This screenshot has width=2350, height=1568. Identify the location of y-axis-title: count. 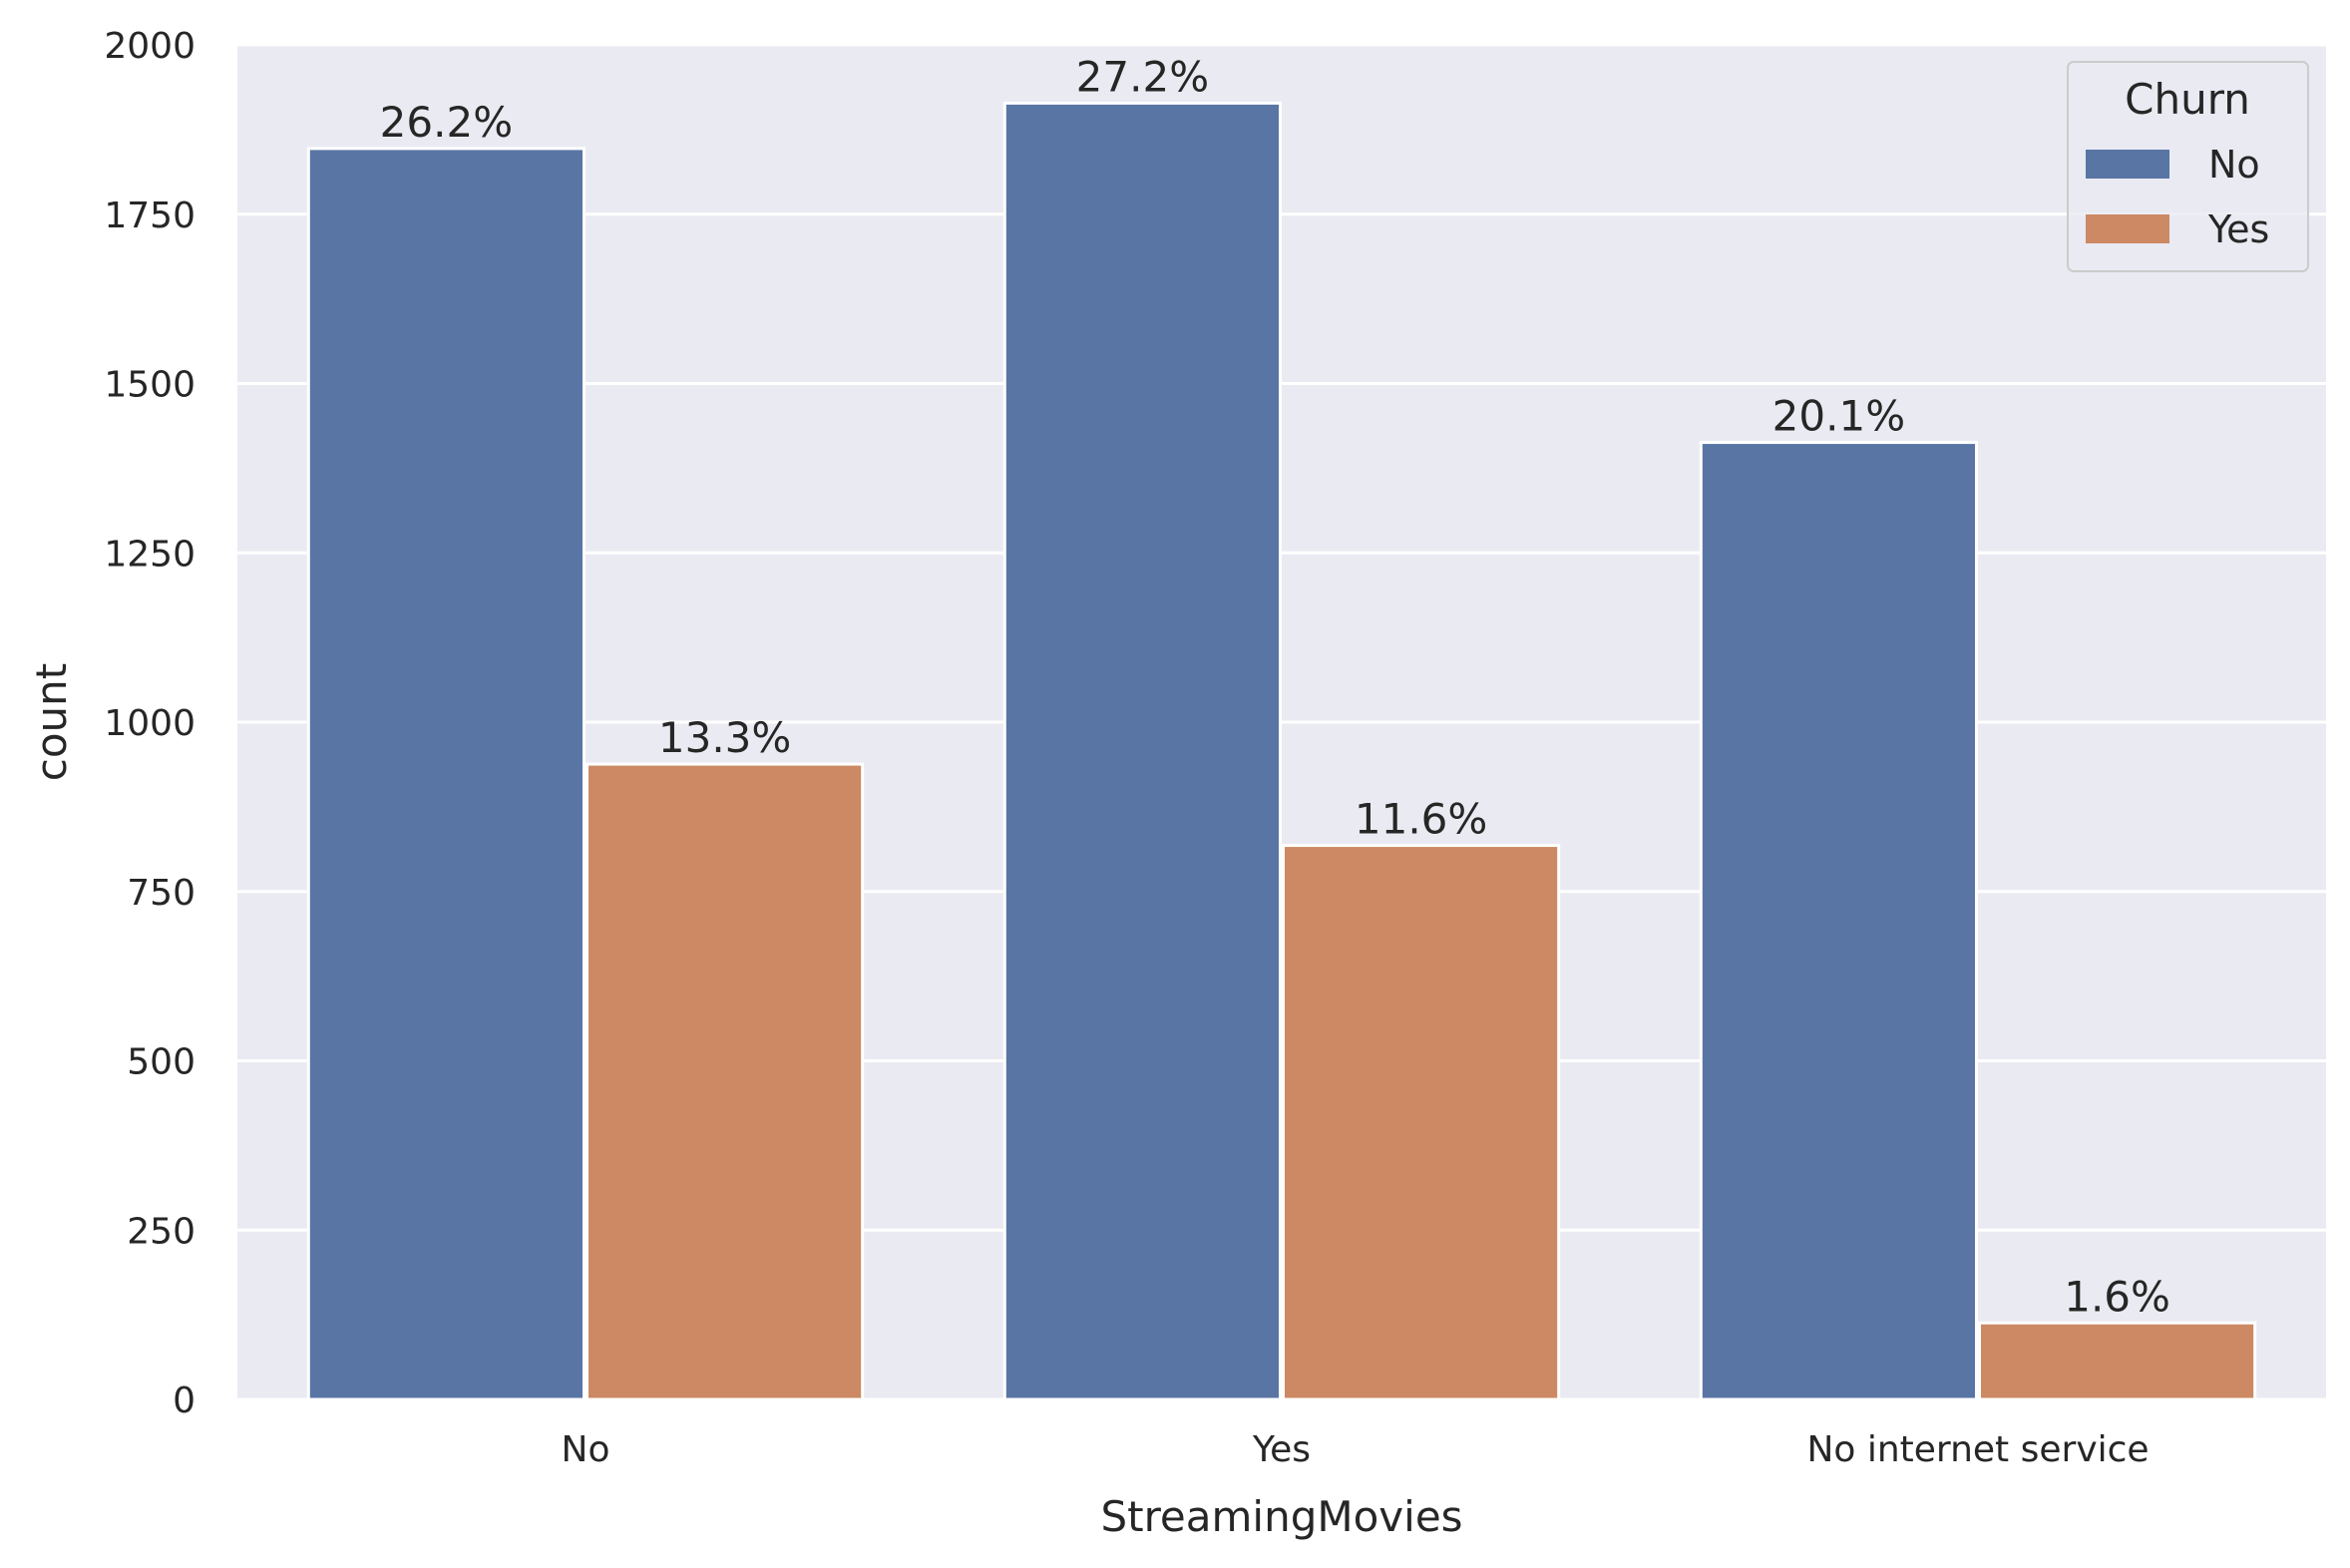
(52, 723).